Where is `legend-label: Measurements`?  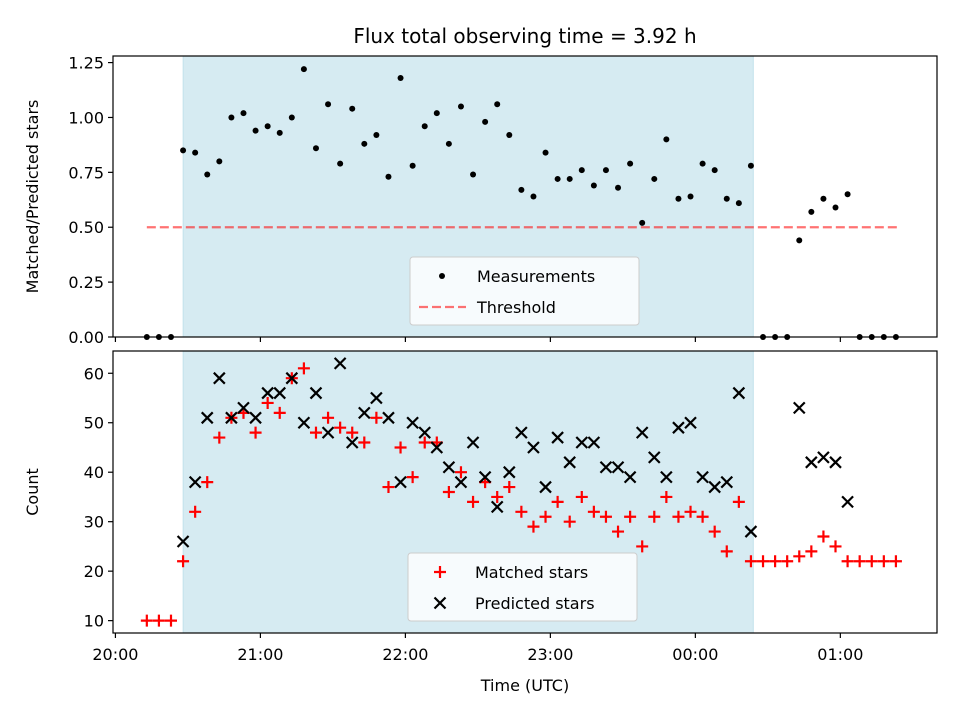
legend-label: Measurements is located at coordinates (536, 276).